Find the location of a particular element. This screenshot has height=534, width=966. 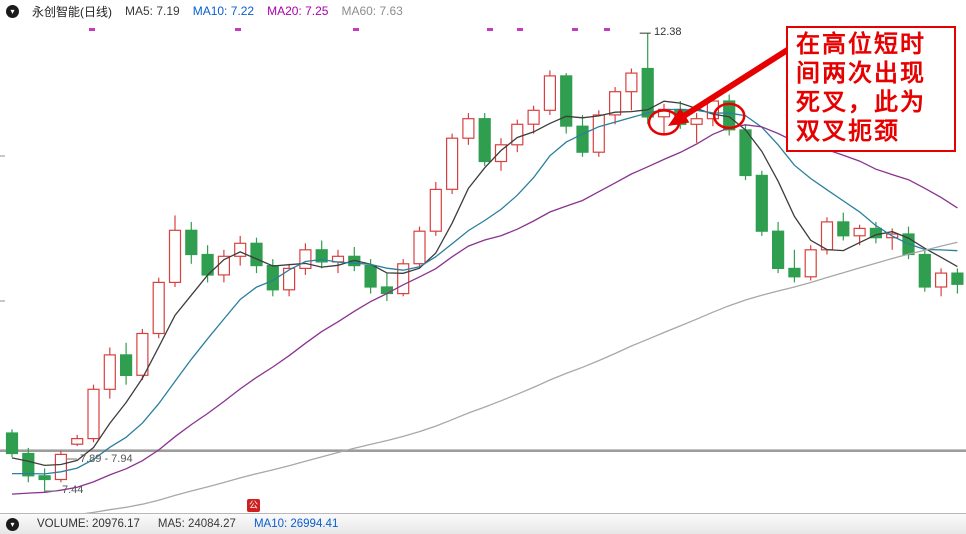

peak-price-label: 12.38 is located at coordinates (668, 32).